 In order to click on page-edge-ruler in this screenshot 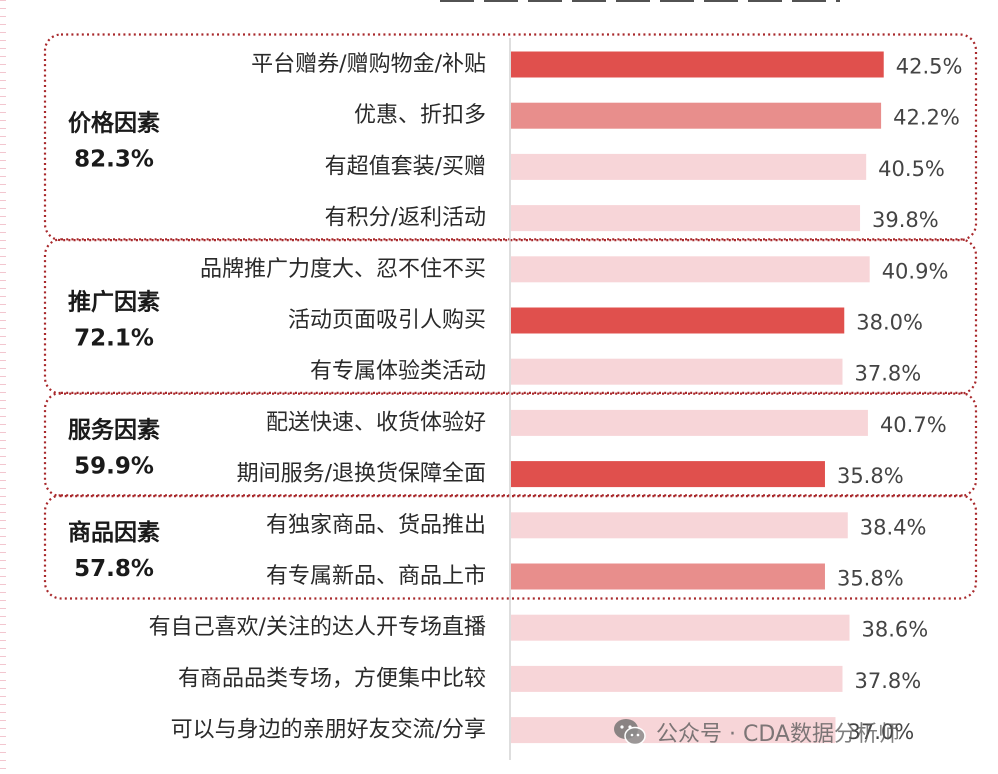, I will do `click(3, 387)`.